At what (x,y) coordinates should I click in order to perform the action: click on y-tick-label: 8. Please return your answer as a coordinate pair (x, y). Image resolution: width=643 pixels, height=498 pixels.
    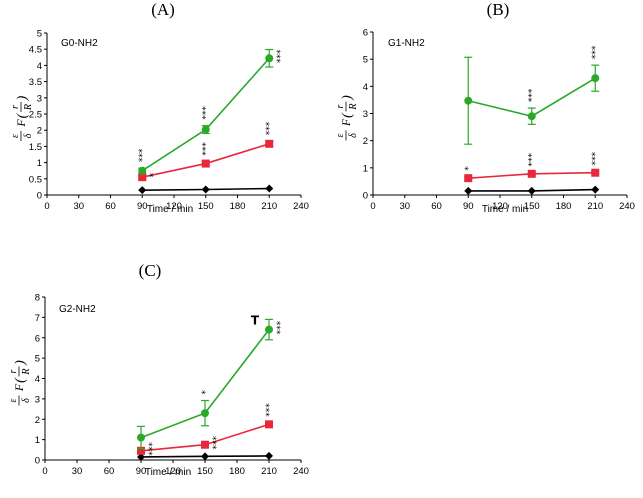
    Looking at the image, I should click on (37, 298).